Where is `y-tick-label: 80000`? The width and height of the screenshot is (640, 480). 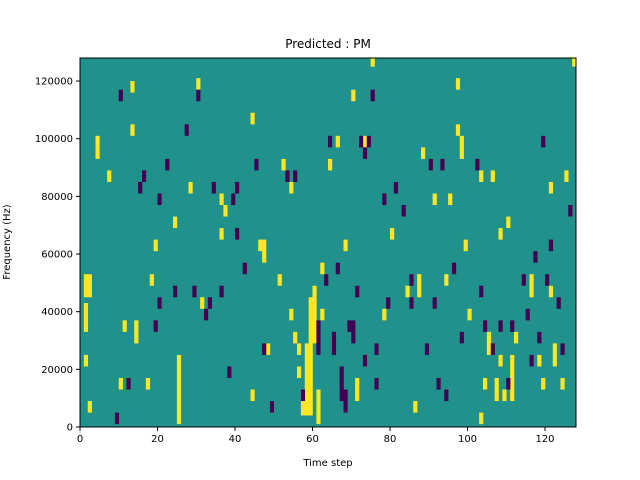
y-tick-label: 80000 is located at coordinates (57, 197).